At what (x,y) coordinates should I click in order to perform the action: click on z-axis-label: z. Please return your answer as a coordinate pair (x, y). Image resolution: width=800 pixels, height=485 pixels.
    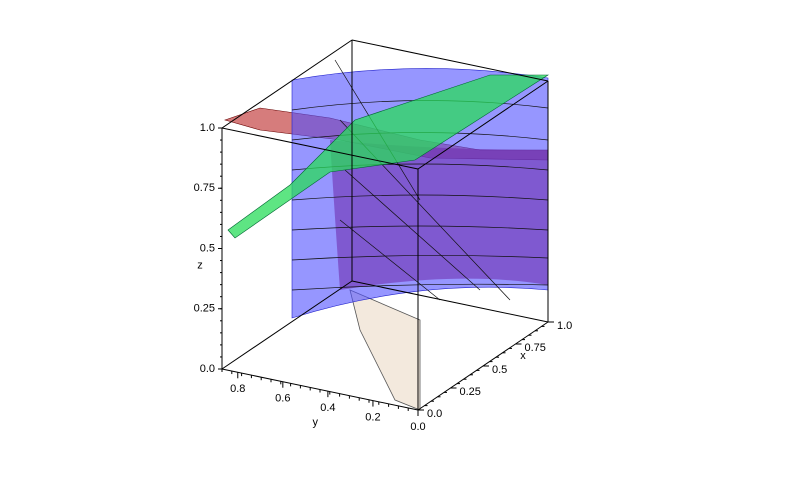
    Looking at the image, I should click on (200, 266).